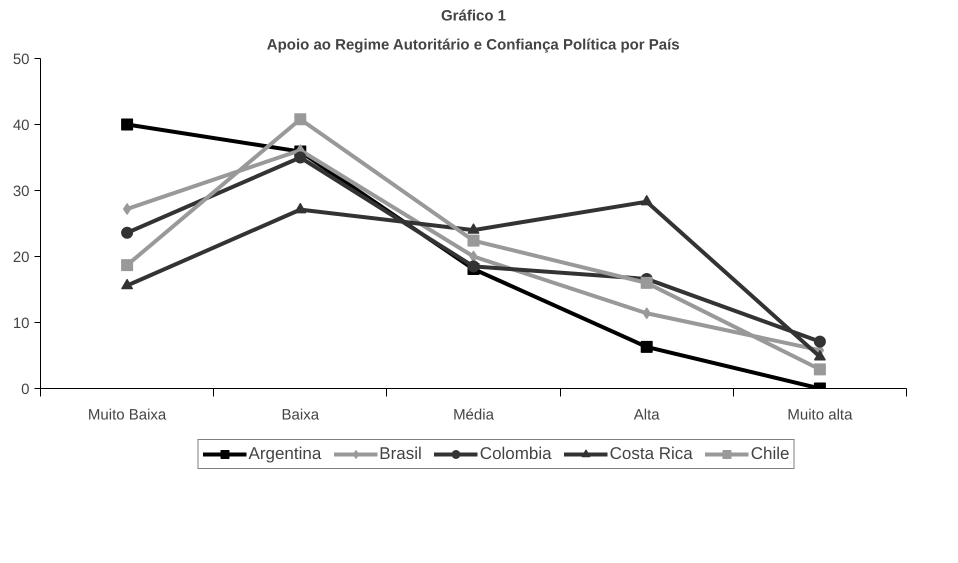  Describe the element at coordinates (25, 389) in the screenshot. I see `y-tick-label: 0` at that location.